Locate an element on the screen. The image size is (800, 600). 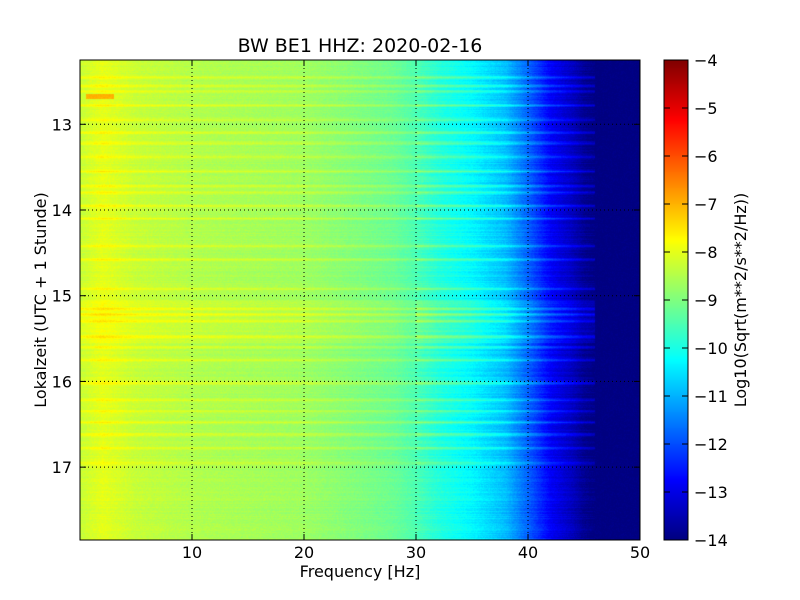
colorbar-tick-label-9: −13 is located at coordinates (711, 492).